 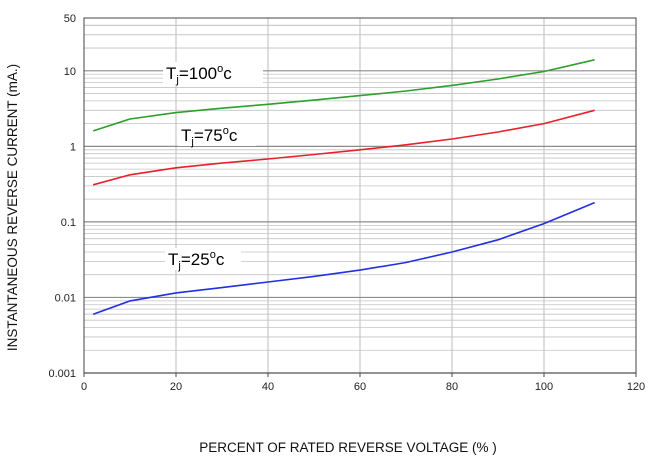 What do you see at coordinates (62, 374) in the screenshot?
I see `y-tick-label: 0.001` at bounding box center [62, 374].